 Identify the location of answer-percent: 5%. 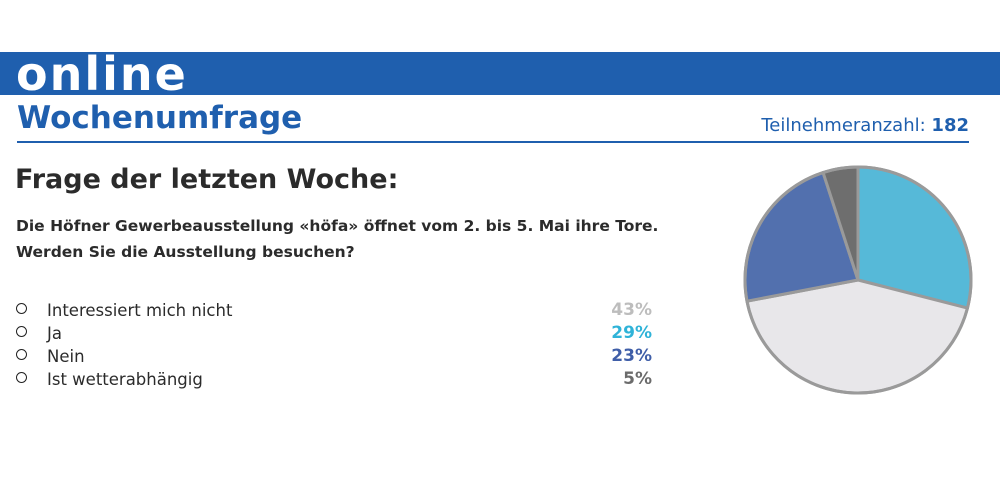
(637, 379).